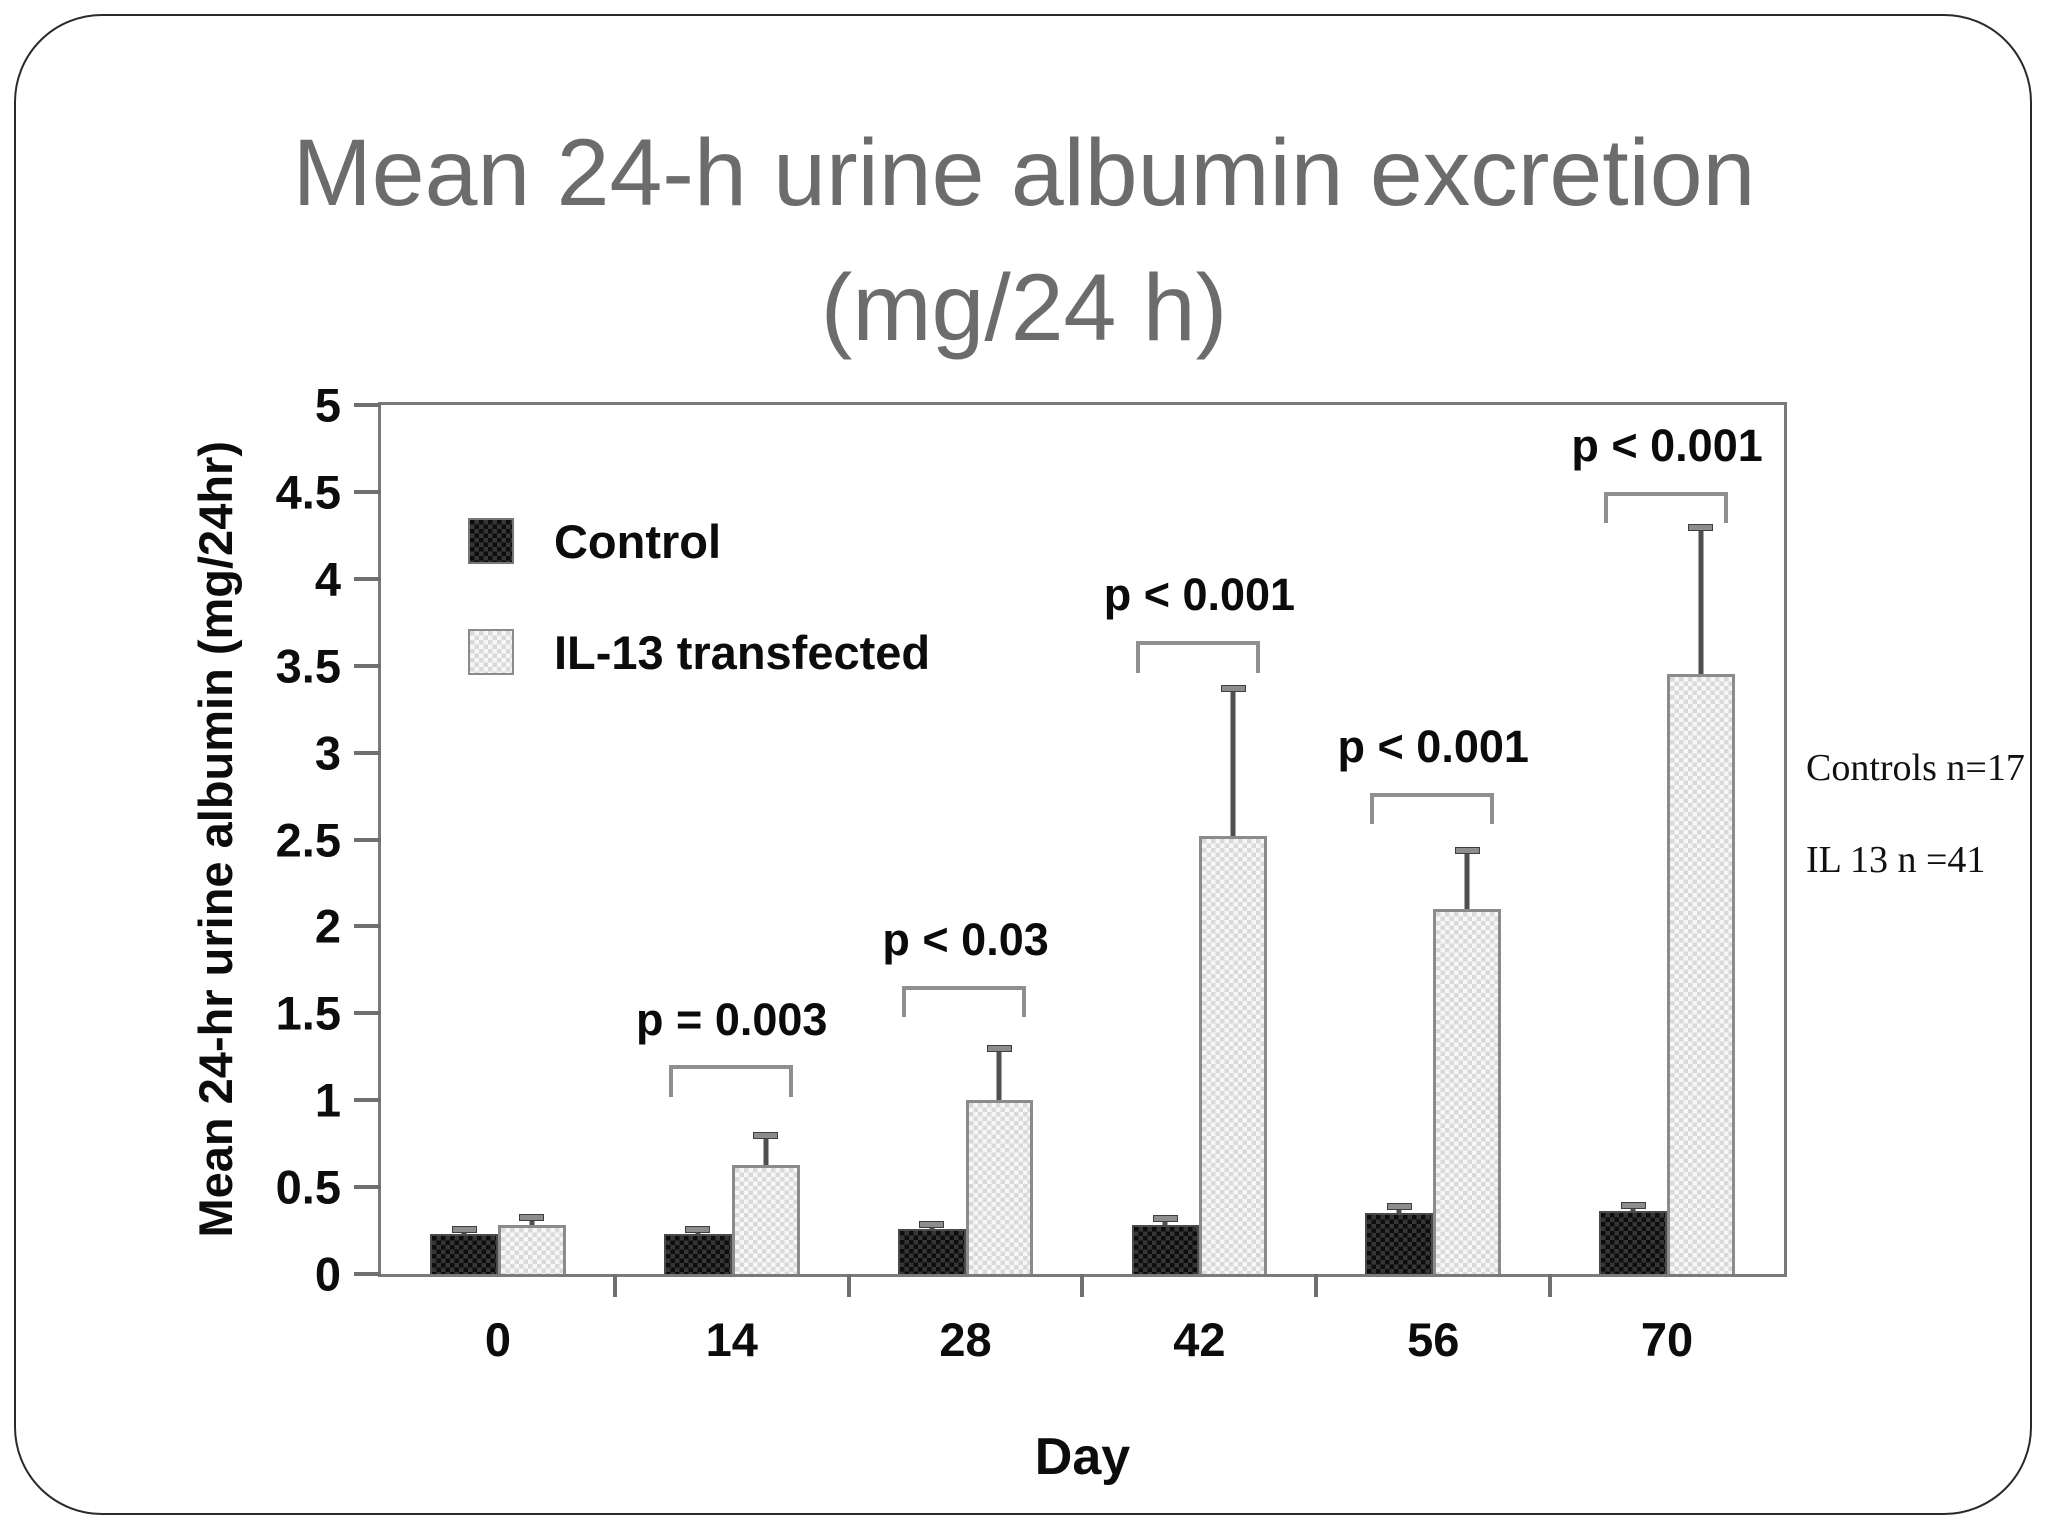 The width and height of the screenshot is (2048, 1536). I want to click on side-notes: Controls n=17 IL 13 n =41, so click(1927, 814).